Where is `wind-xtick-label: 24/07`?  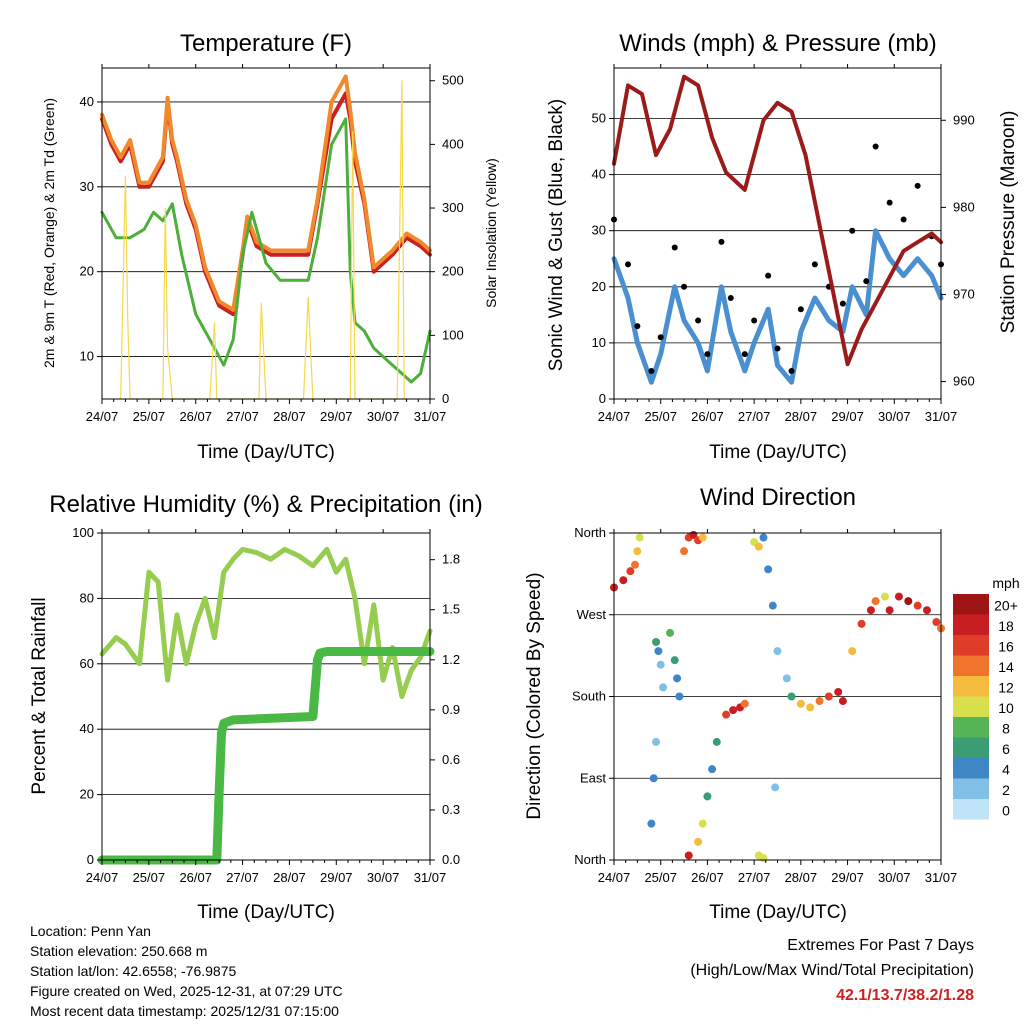 wind-xtick-label: 24/07 is located at coordinates (614, 416).